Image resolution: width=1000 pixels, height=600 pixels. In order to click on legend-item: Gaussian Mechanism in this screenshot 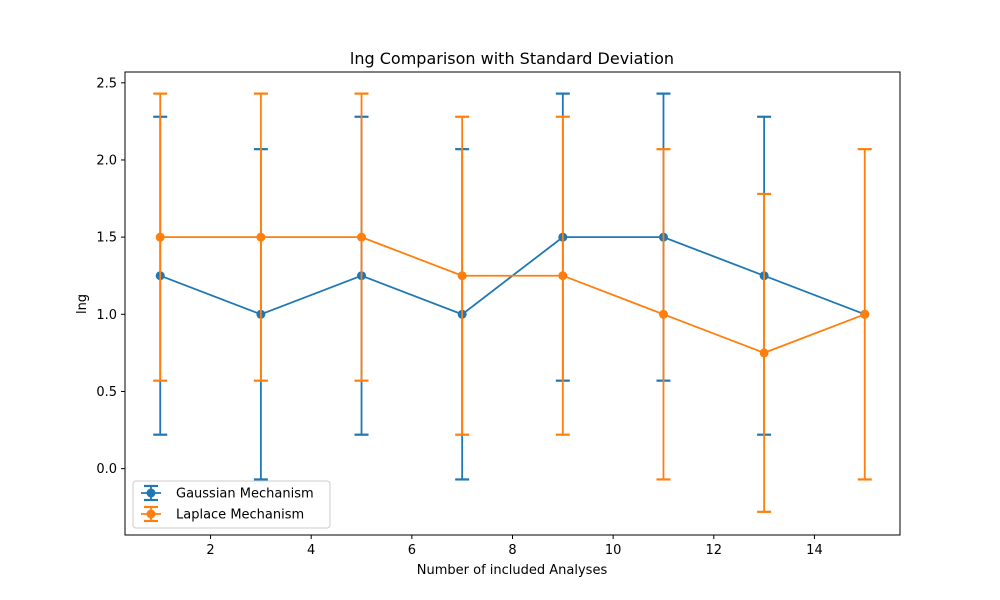, I will do `click(227, 493)`.